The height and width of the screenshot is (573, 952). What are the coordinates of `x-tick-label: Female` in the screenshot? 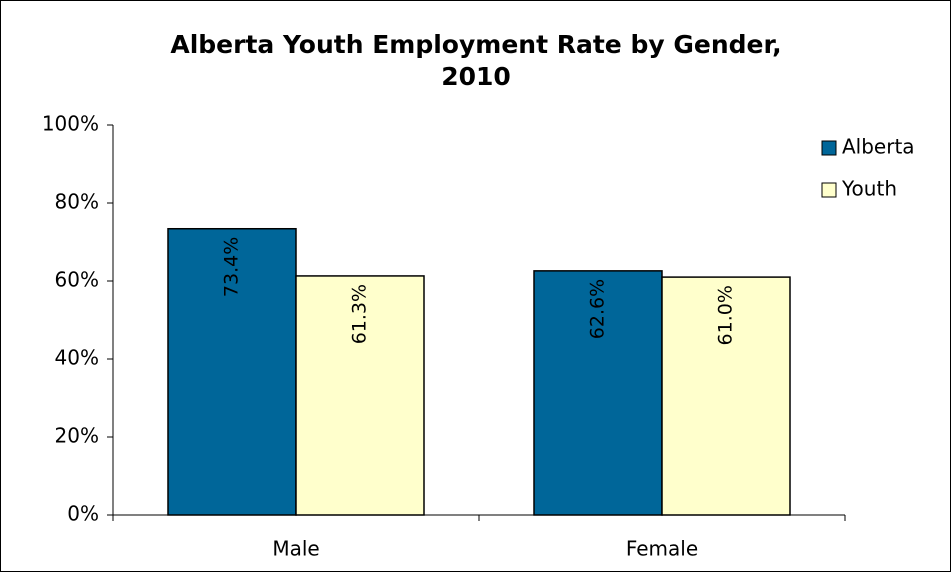 It's located at (662, 549).